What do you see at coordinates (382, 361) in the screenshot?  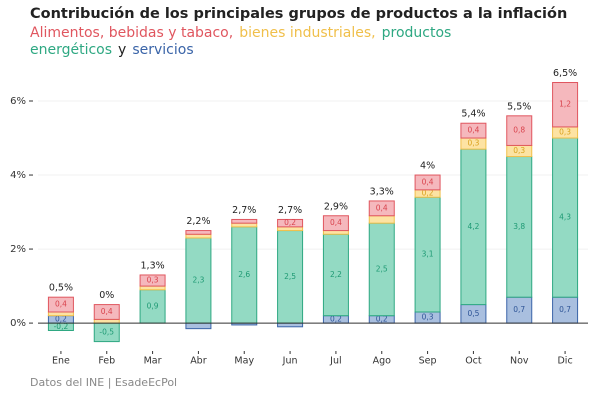 I see `x-tick-label: Ago` at bounding box center [382, 361].